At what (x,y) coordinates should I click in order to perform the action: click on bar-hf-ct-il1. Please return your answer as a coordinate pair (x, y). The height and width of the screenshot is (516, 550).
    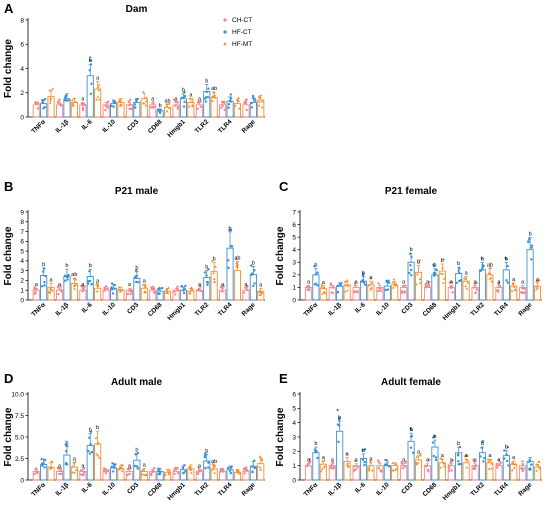
    Looking at the image, I should click on (67, 467).